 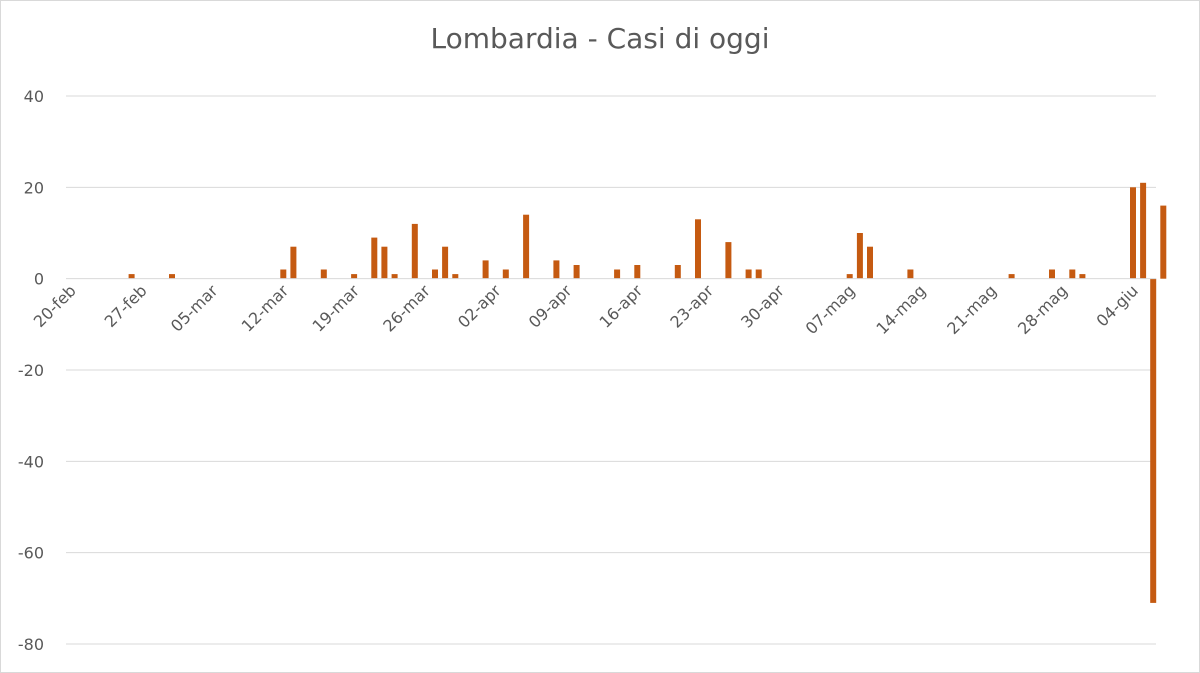 What do you see at coordinates (406, 308) in the screenshot?
I see `x-tick-label: 26-mar` at bounding box center [406, 308].